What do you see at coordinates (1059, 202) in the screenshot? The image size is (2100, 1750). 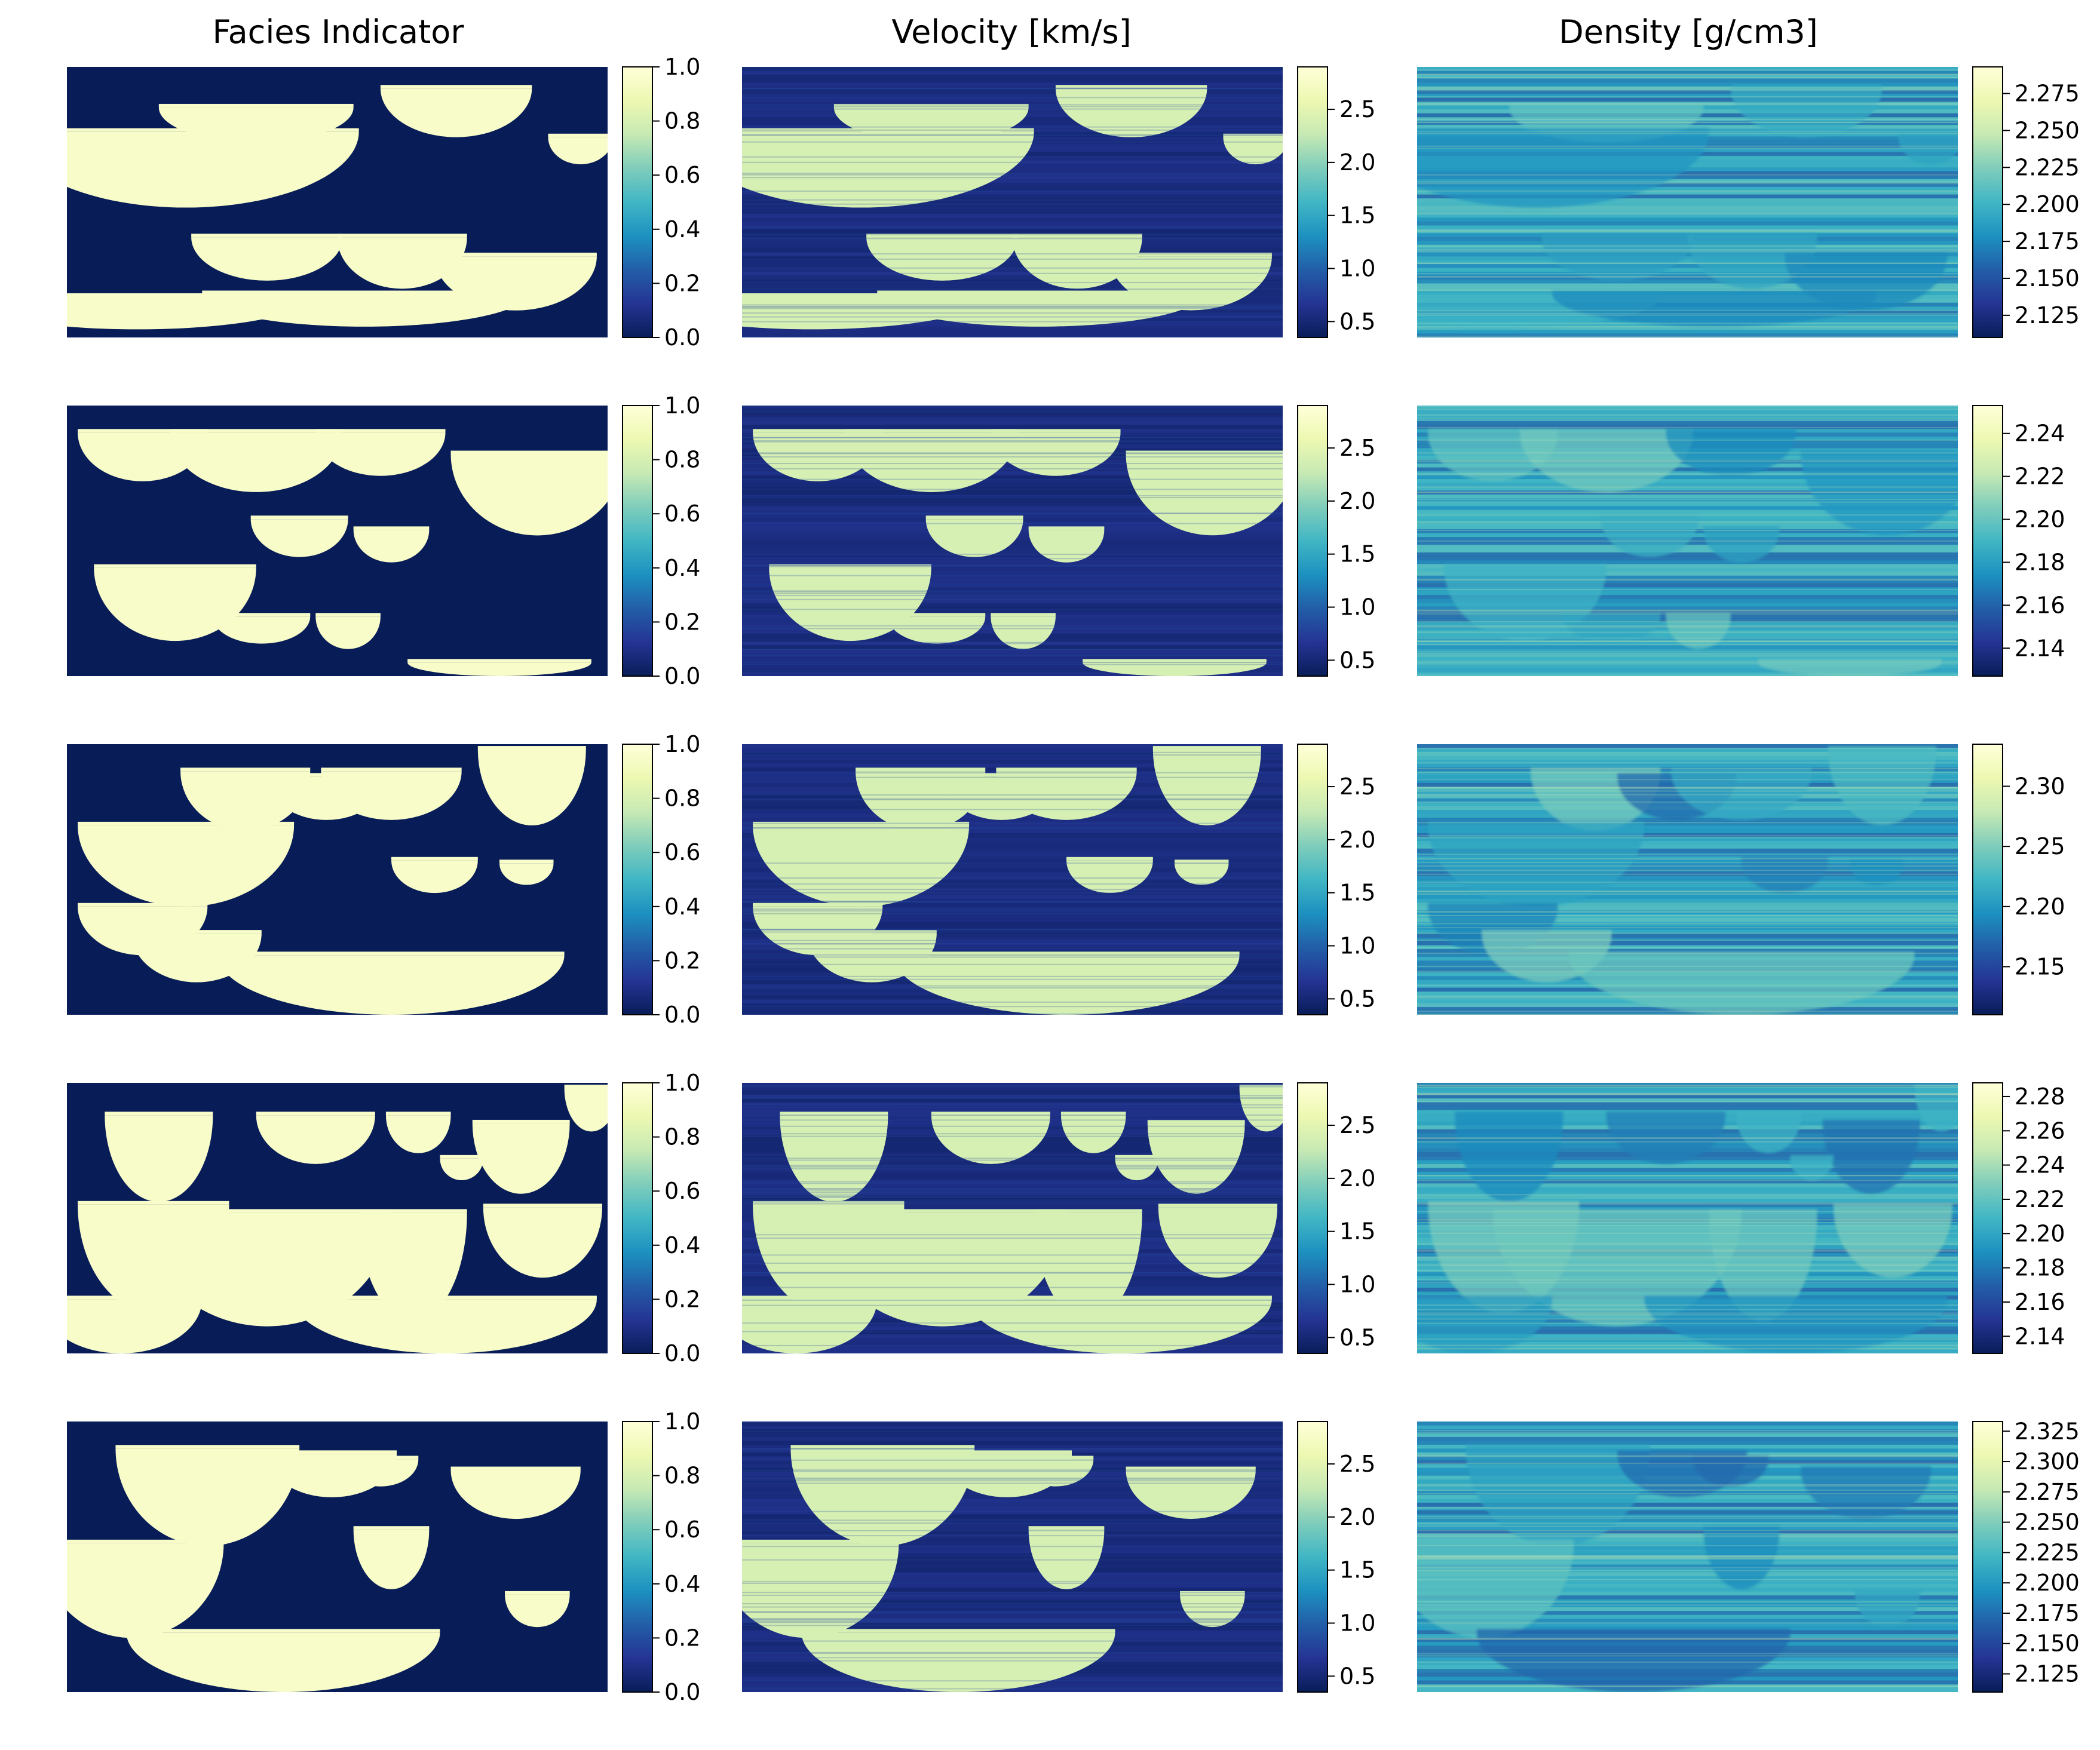 I see `panel-r1-c2: 0.5 1.0 1.5 2.0 2.5` at bounding box center [1059, 202].